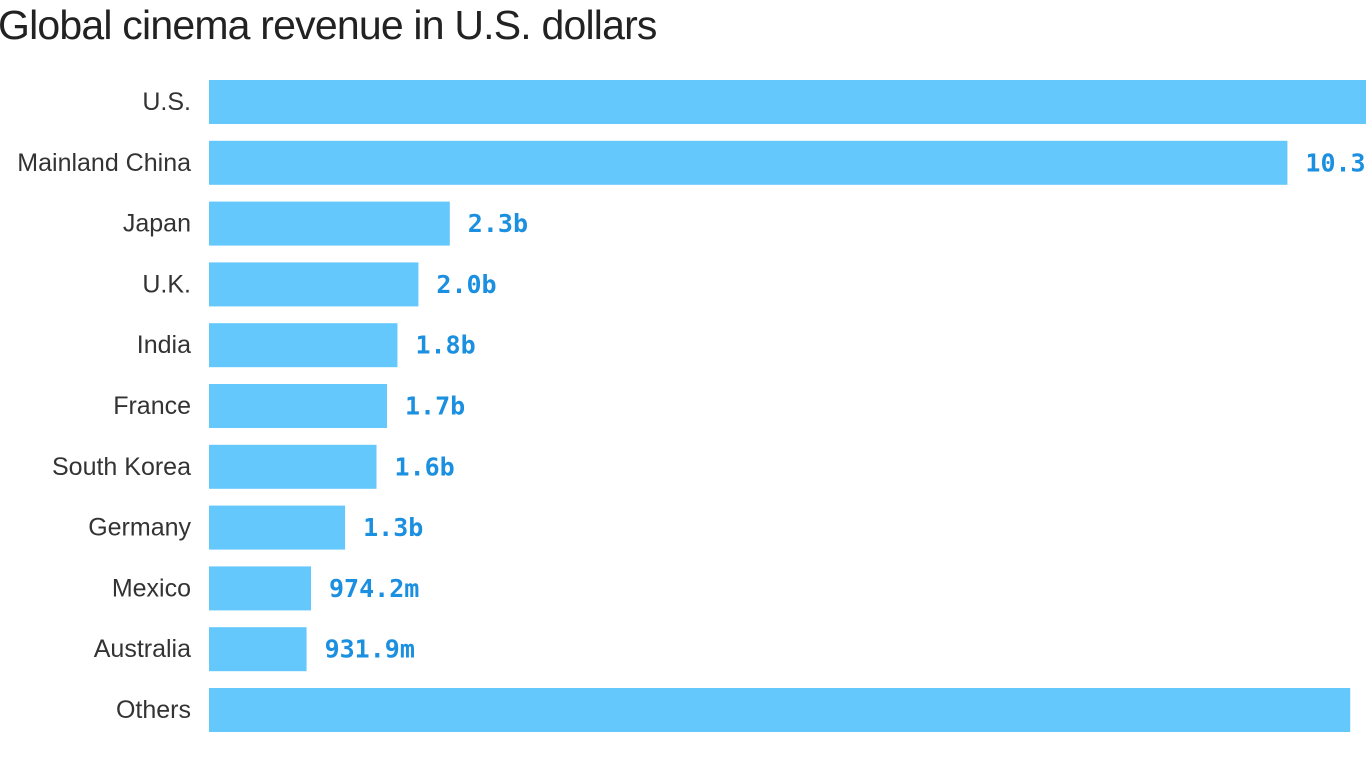  Describe the element at coordinates (157, 224) in the screenshot. I see `category-label: Japan` at that location.